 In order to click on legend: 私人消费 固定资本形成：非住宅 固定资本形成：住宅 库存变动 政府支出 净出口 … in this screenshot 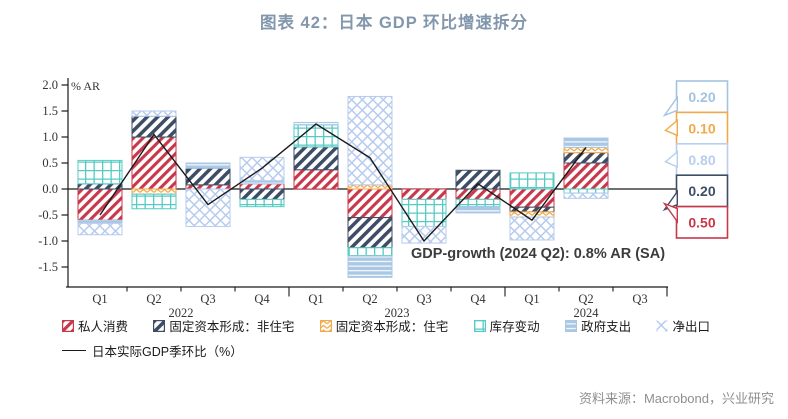, I will do `click(386, 338)`.